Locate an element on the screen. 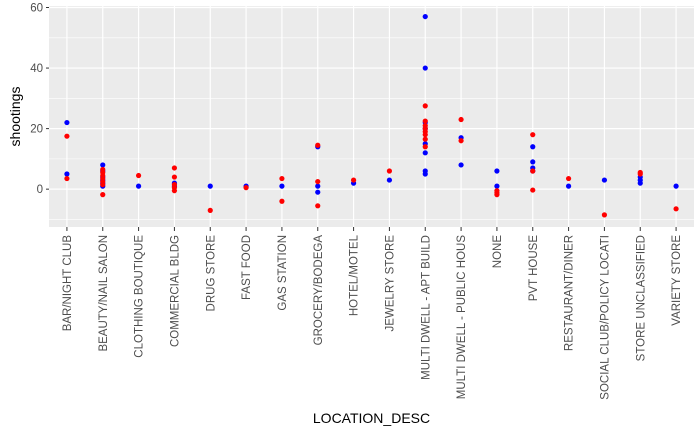 The width and height of the screenshot is (700, 432). x-tick-label-none: NONE is located at coordinates (498, 252).